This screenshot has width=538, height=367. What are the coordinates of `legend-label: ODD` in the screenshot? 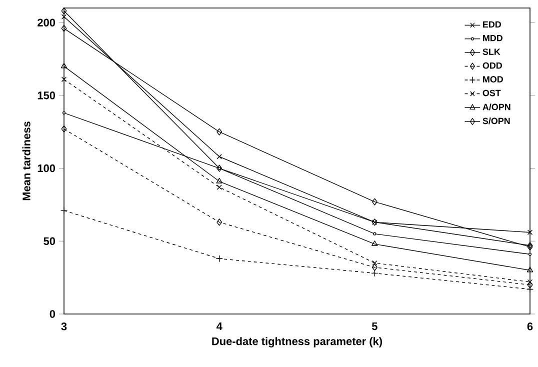 It's located at (492, 65).